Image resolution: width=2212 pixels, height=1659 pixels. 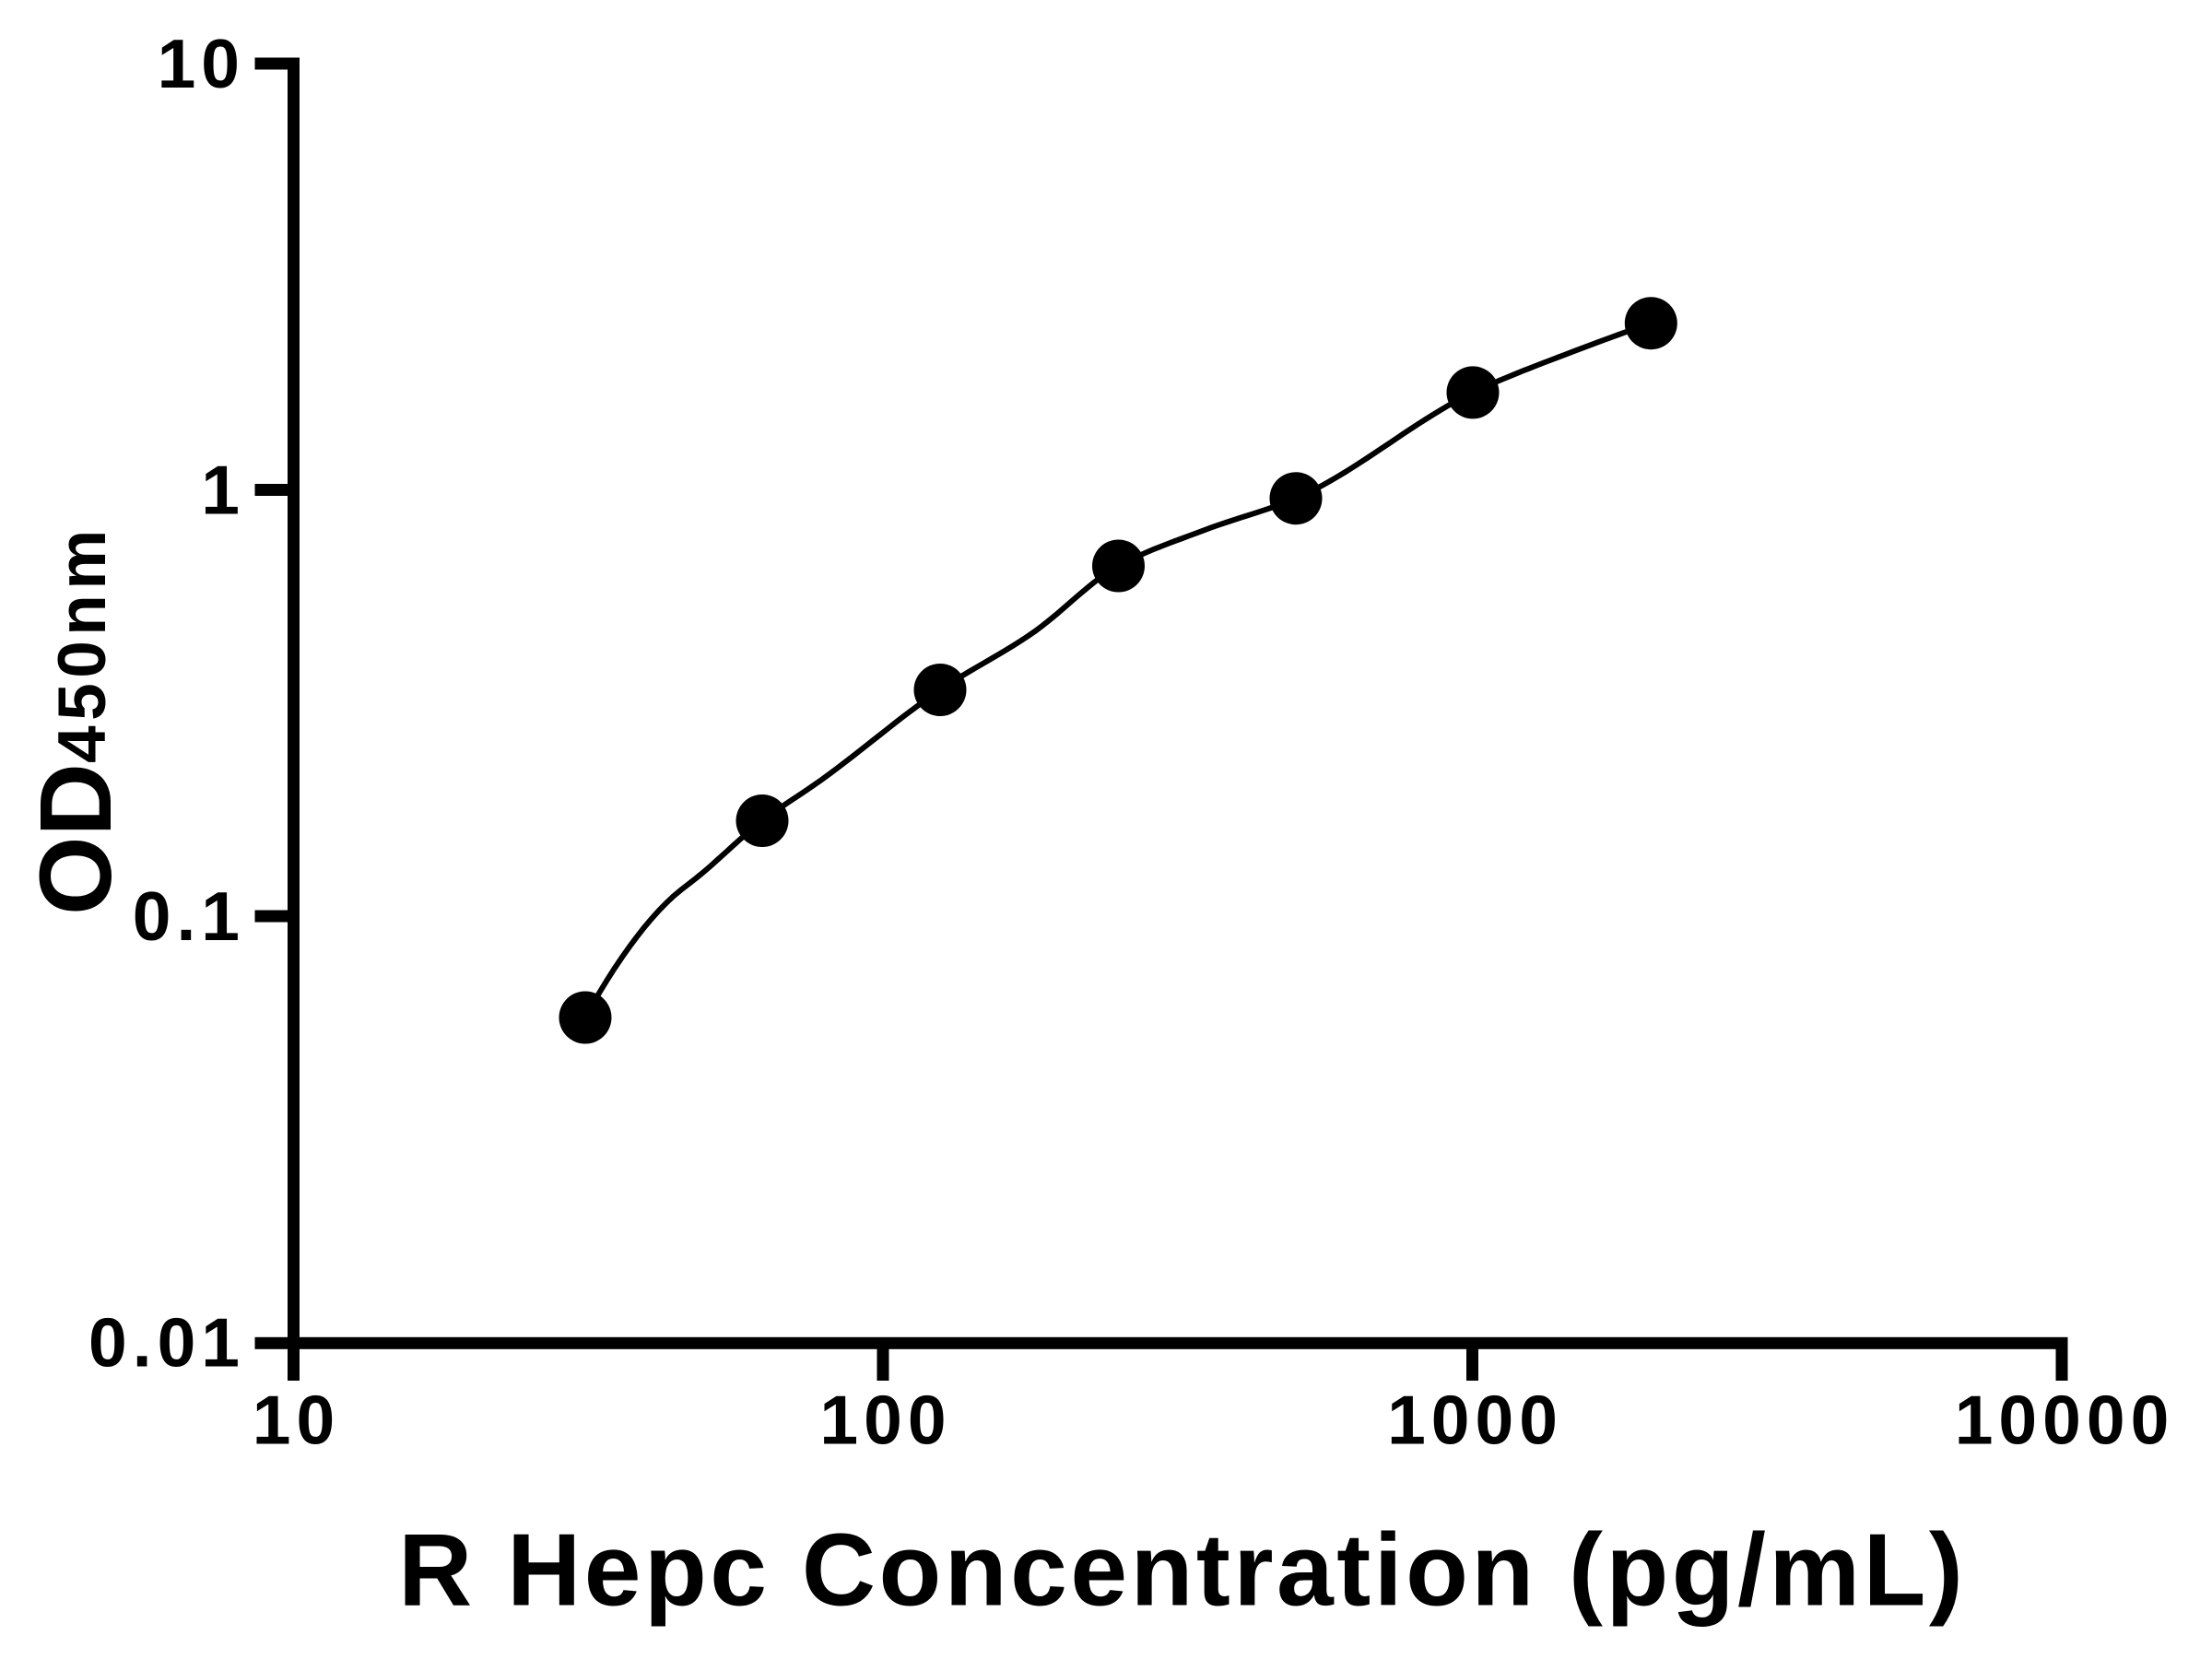 I want to click on svg-text: R Hepc Concentration (pg/mL), so click(x=1182, y=1570).